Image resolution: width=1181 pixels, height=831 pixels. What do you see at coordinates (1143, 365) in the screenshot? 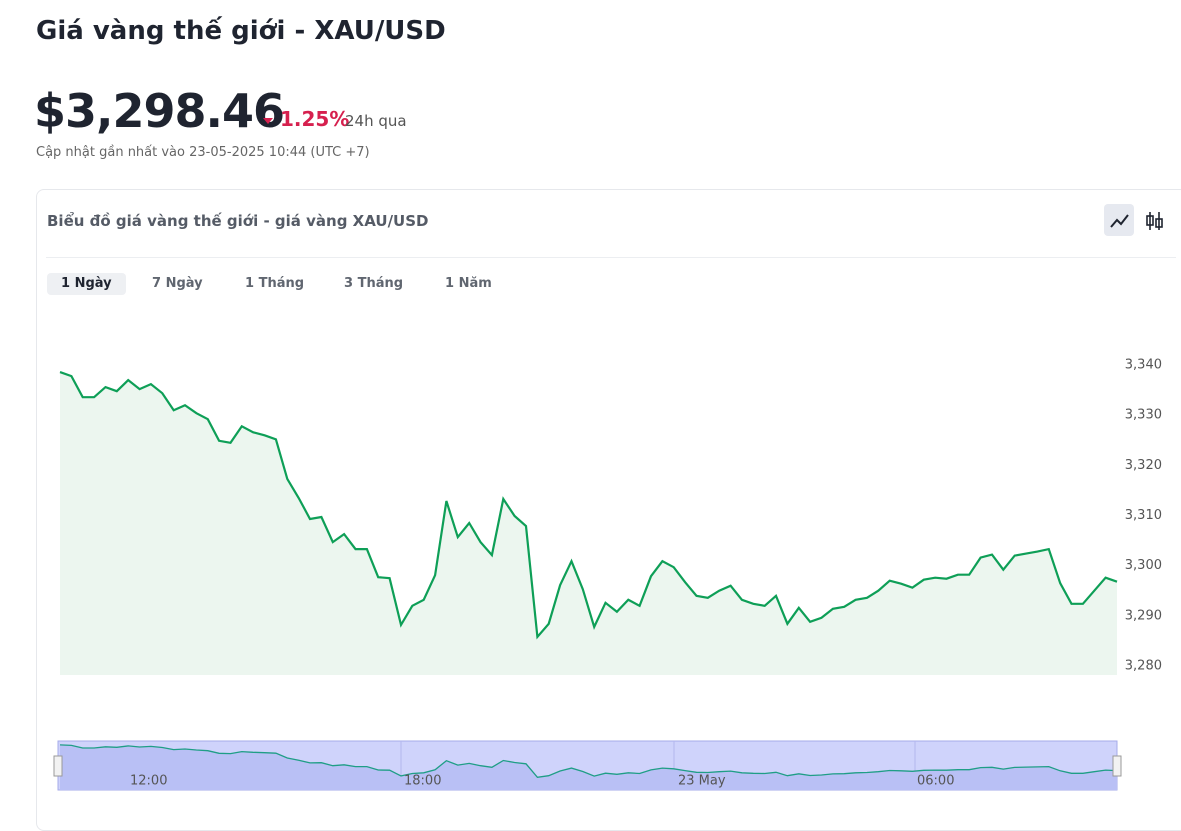
I see `y-tick-label: 3,340` at bounding box center [1143, 365].